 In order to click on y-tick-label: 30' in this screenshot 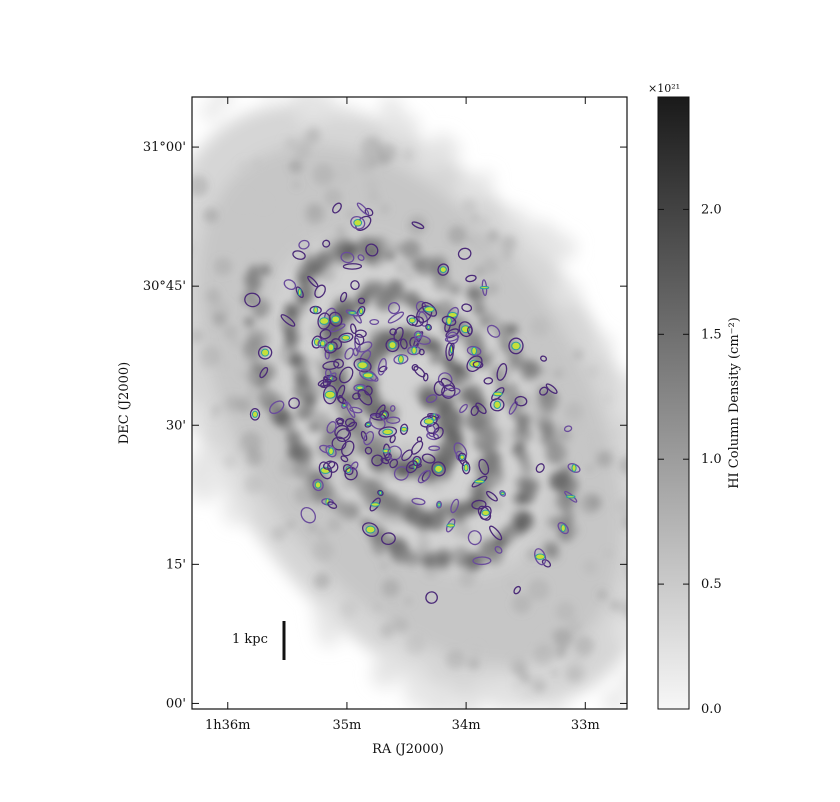, I will do `click(176, 425)`.